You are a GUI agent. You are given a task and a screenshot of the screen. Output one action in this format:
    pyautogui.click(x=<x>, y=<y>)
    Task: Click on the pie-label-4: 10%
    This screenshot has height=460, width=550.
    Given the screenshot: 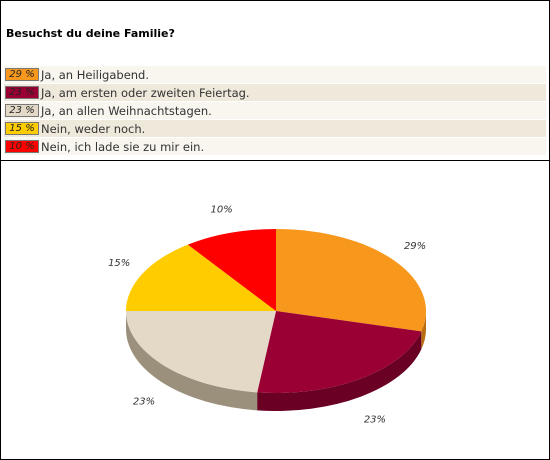 What is the action you would take?
    pyautogui.click(x=221, y=209)
    